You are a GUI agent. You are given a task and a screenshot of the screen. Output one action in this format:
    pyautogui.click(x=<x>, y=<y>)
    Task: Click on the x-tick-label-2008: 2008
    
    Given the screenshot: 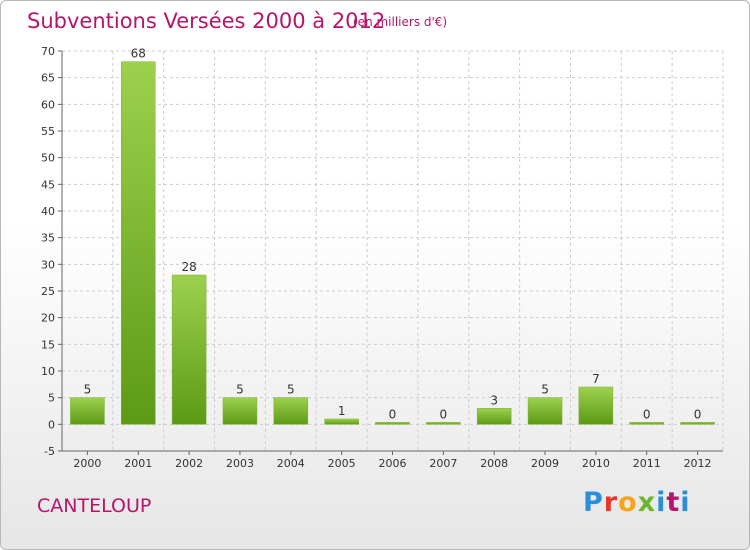 What is the action you would take?
    pyautogui.click(x=494, y=463)
    